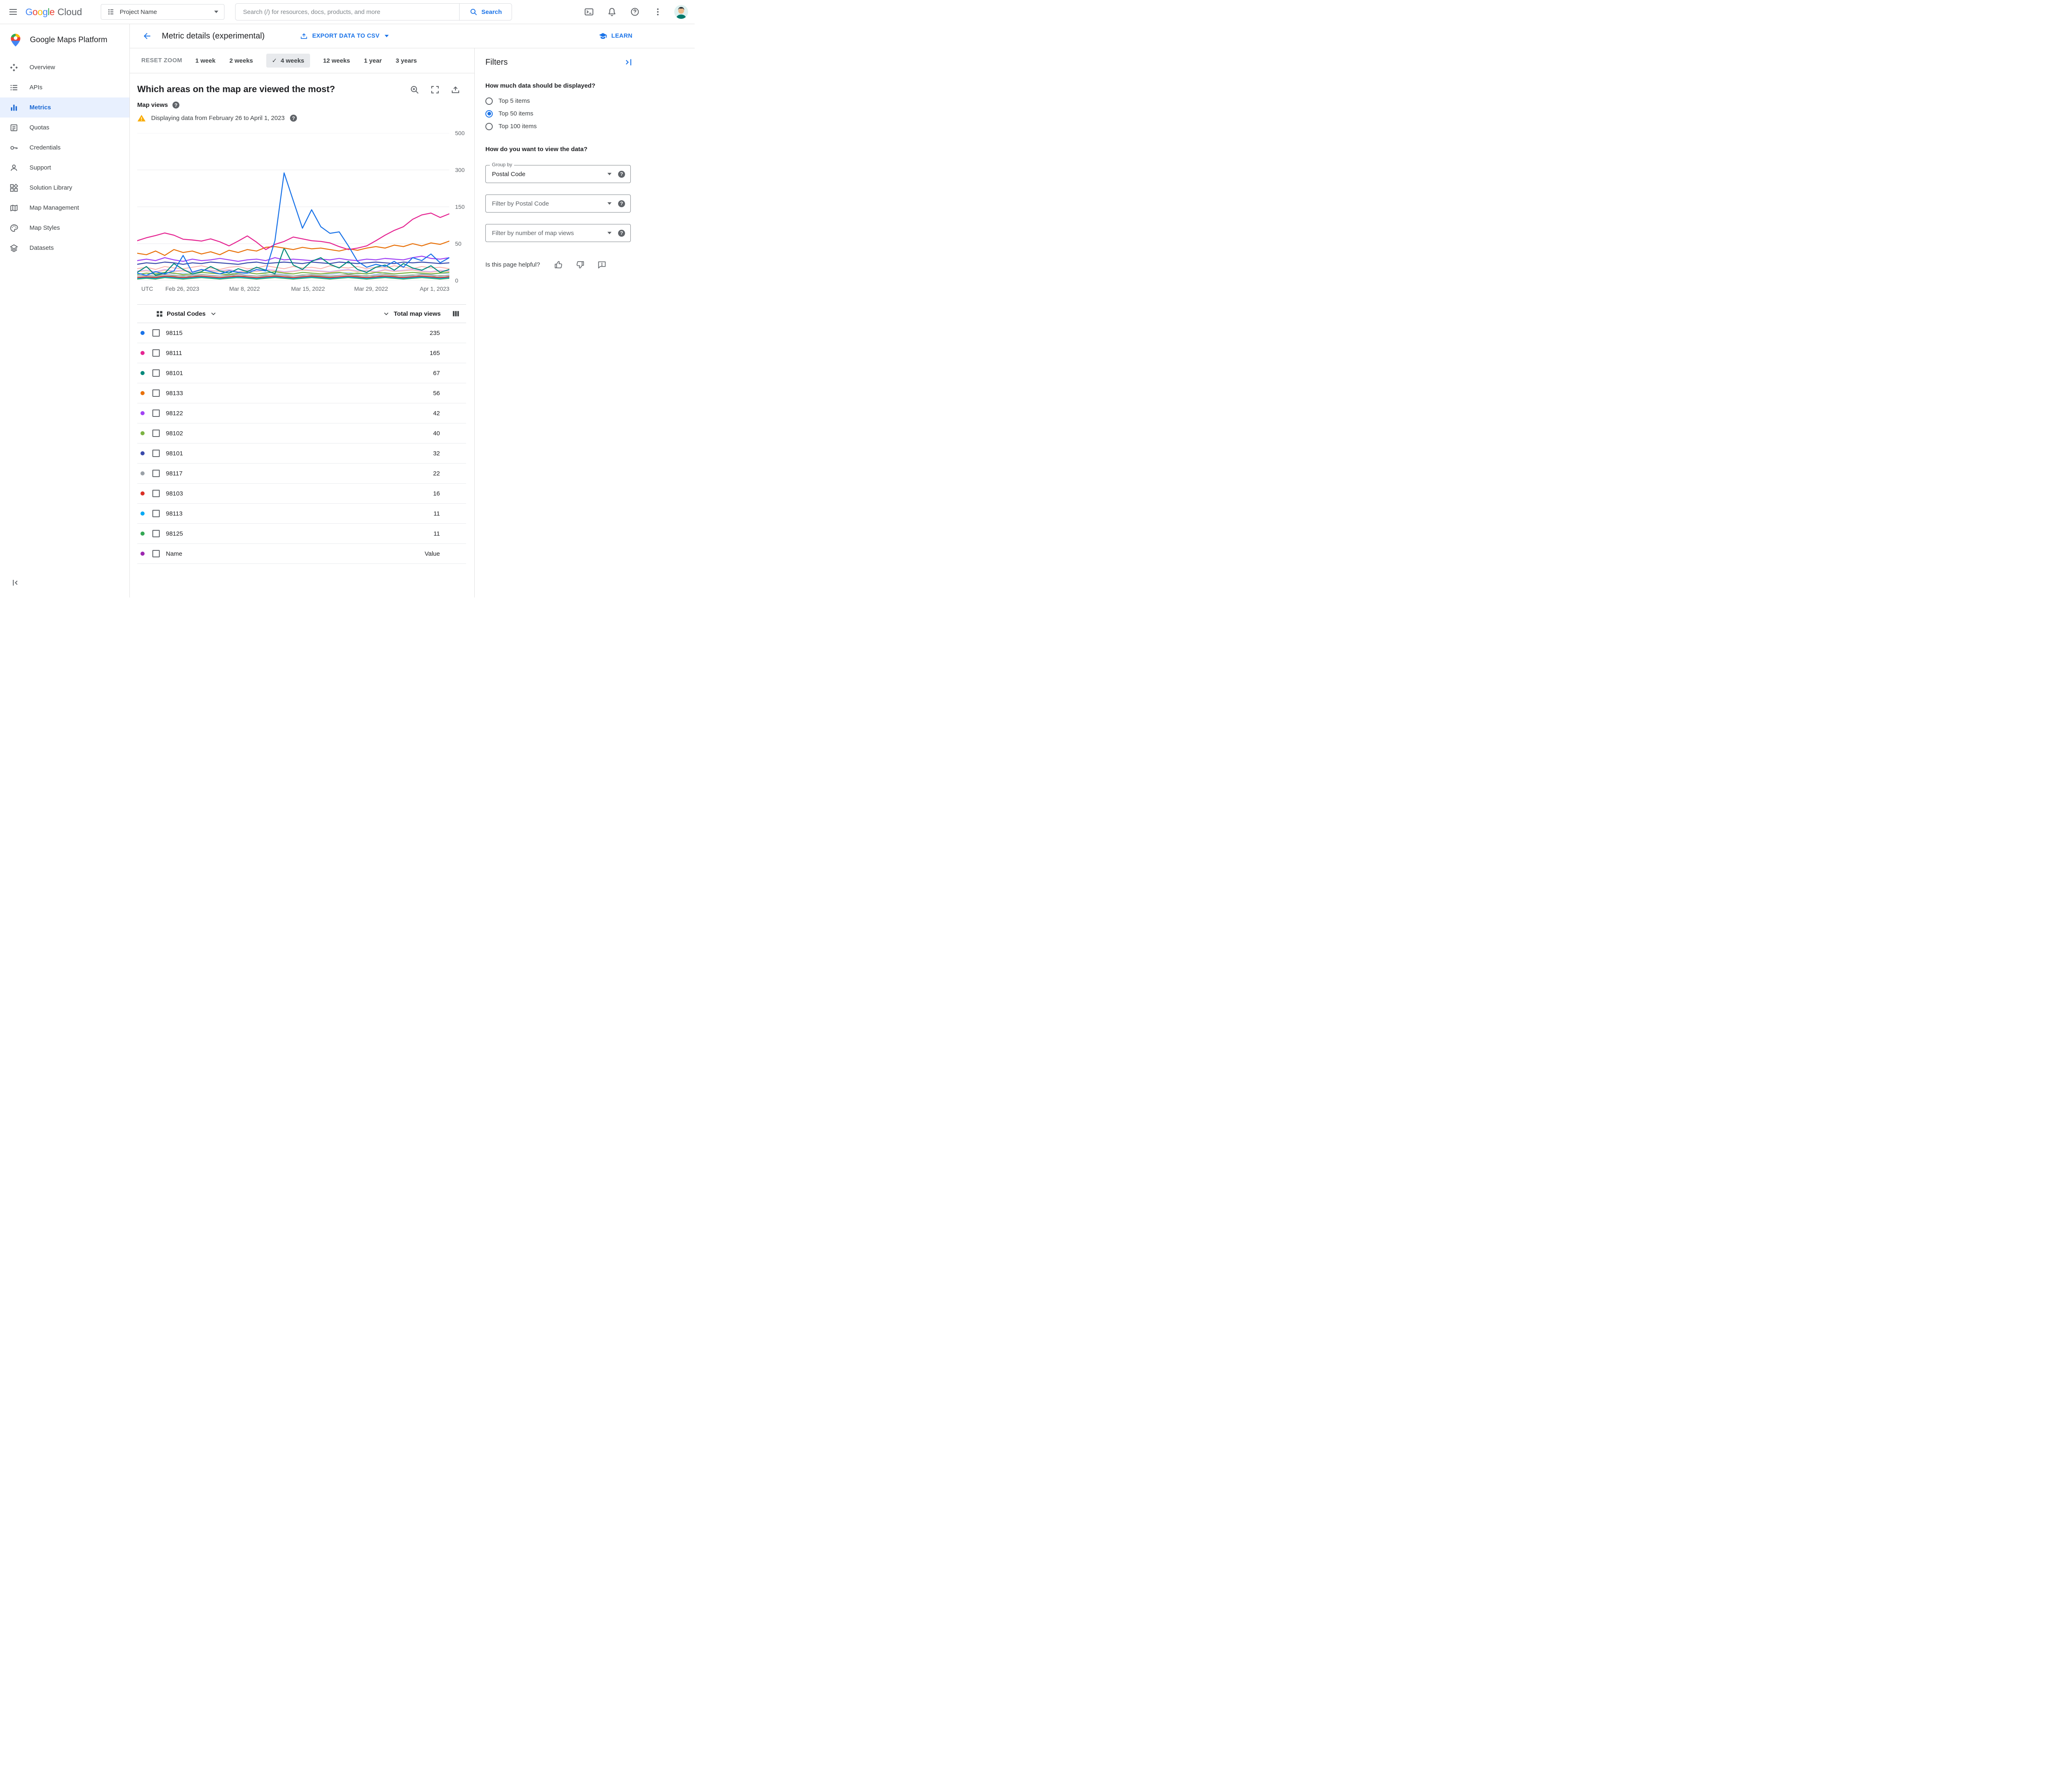 Image resolution: width=2048 pixels, height=1792 pixels. What do you see at coordinates (13, 127) in the screenshot?
I see `quotas-icon` at bounding box center [13, 127].